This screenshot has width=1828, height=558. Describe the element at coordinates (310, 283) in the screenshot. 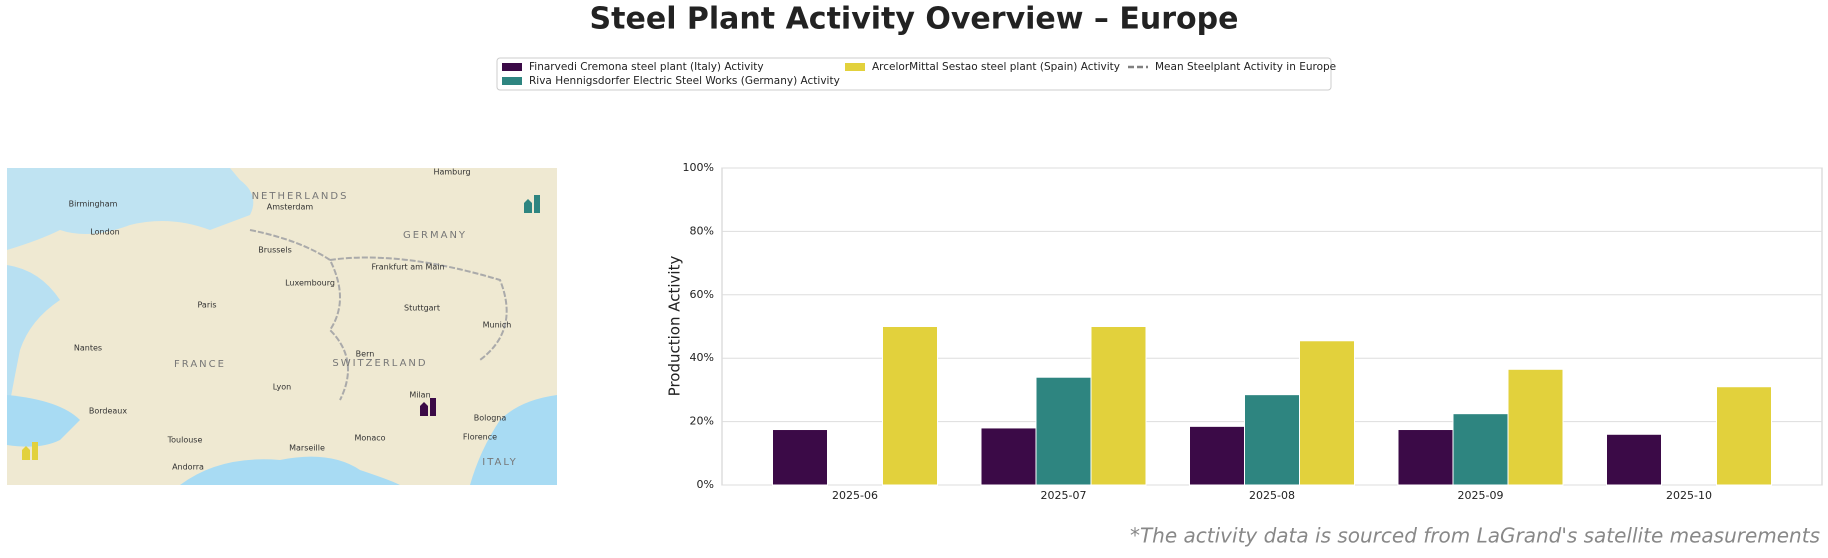

I see `map-city-label: Luxembourg` at that location.